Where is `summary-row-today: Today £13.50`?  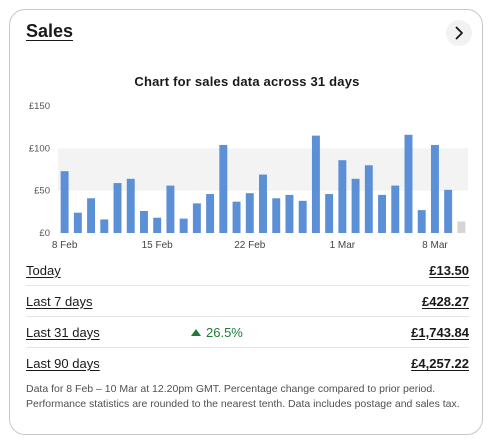
summary-row-today: Today £13.50 is located at coordinates (247, 270).